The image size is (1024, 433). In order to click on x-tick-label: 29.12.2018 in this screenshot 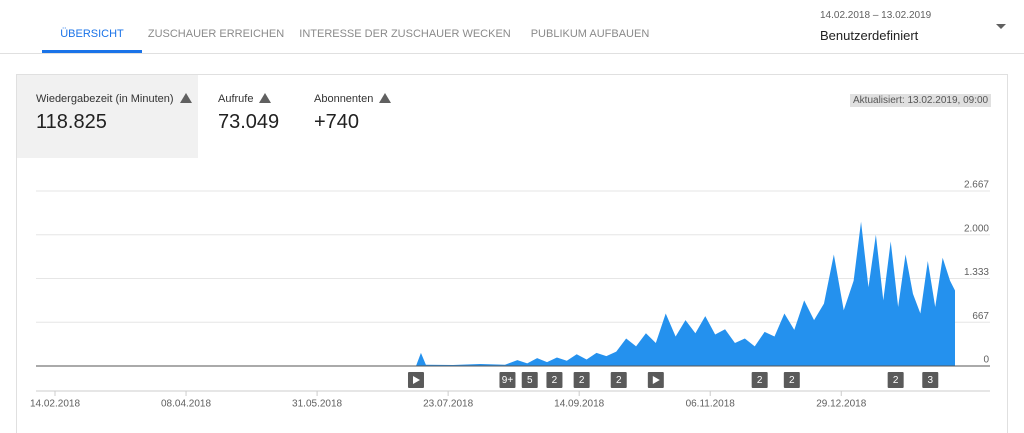, I will do `click(841, 404)`.